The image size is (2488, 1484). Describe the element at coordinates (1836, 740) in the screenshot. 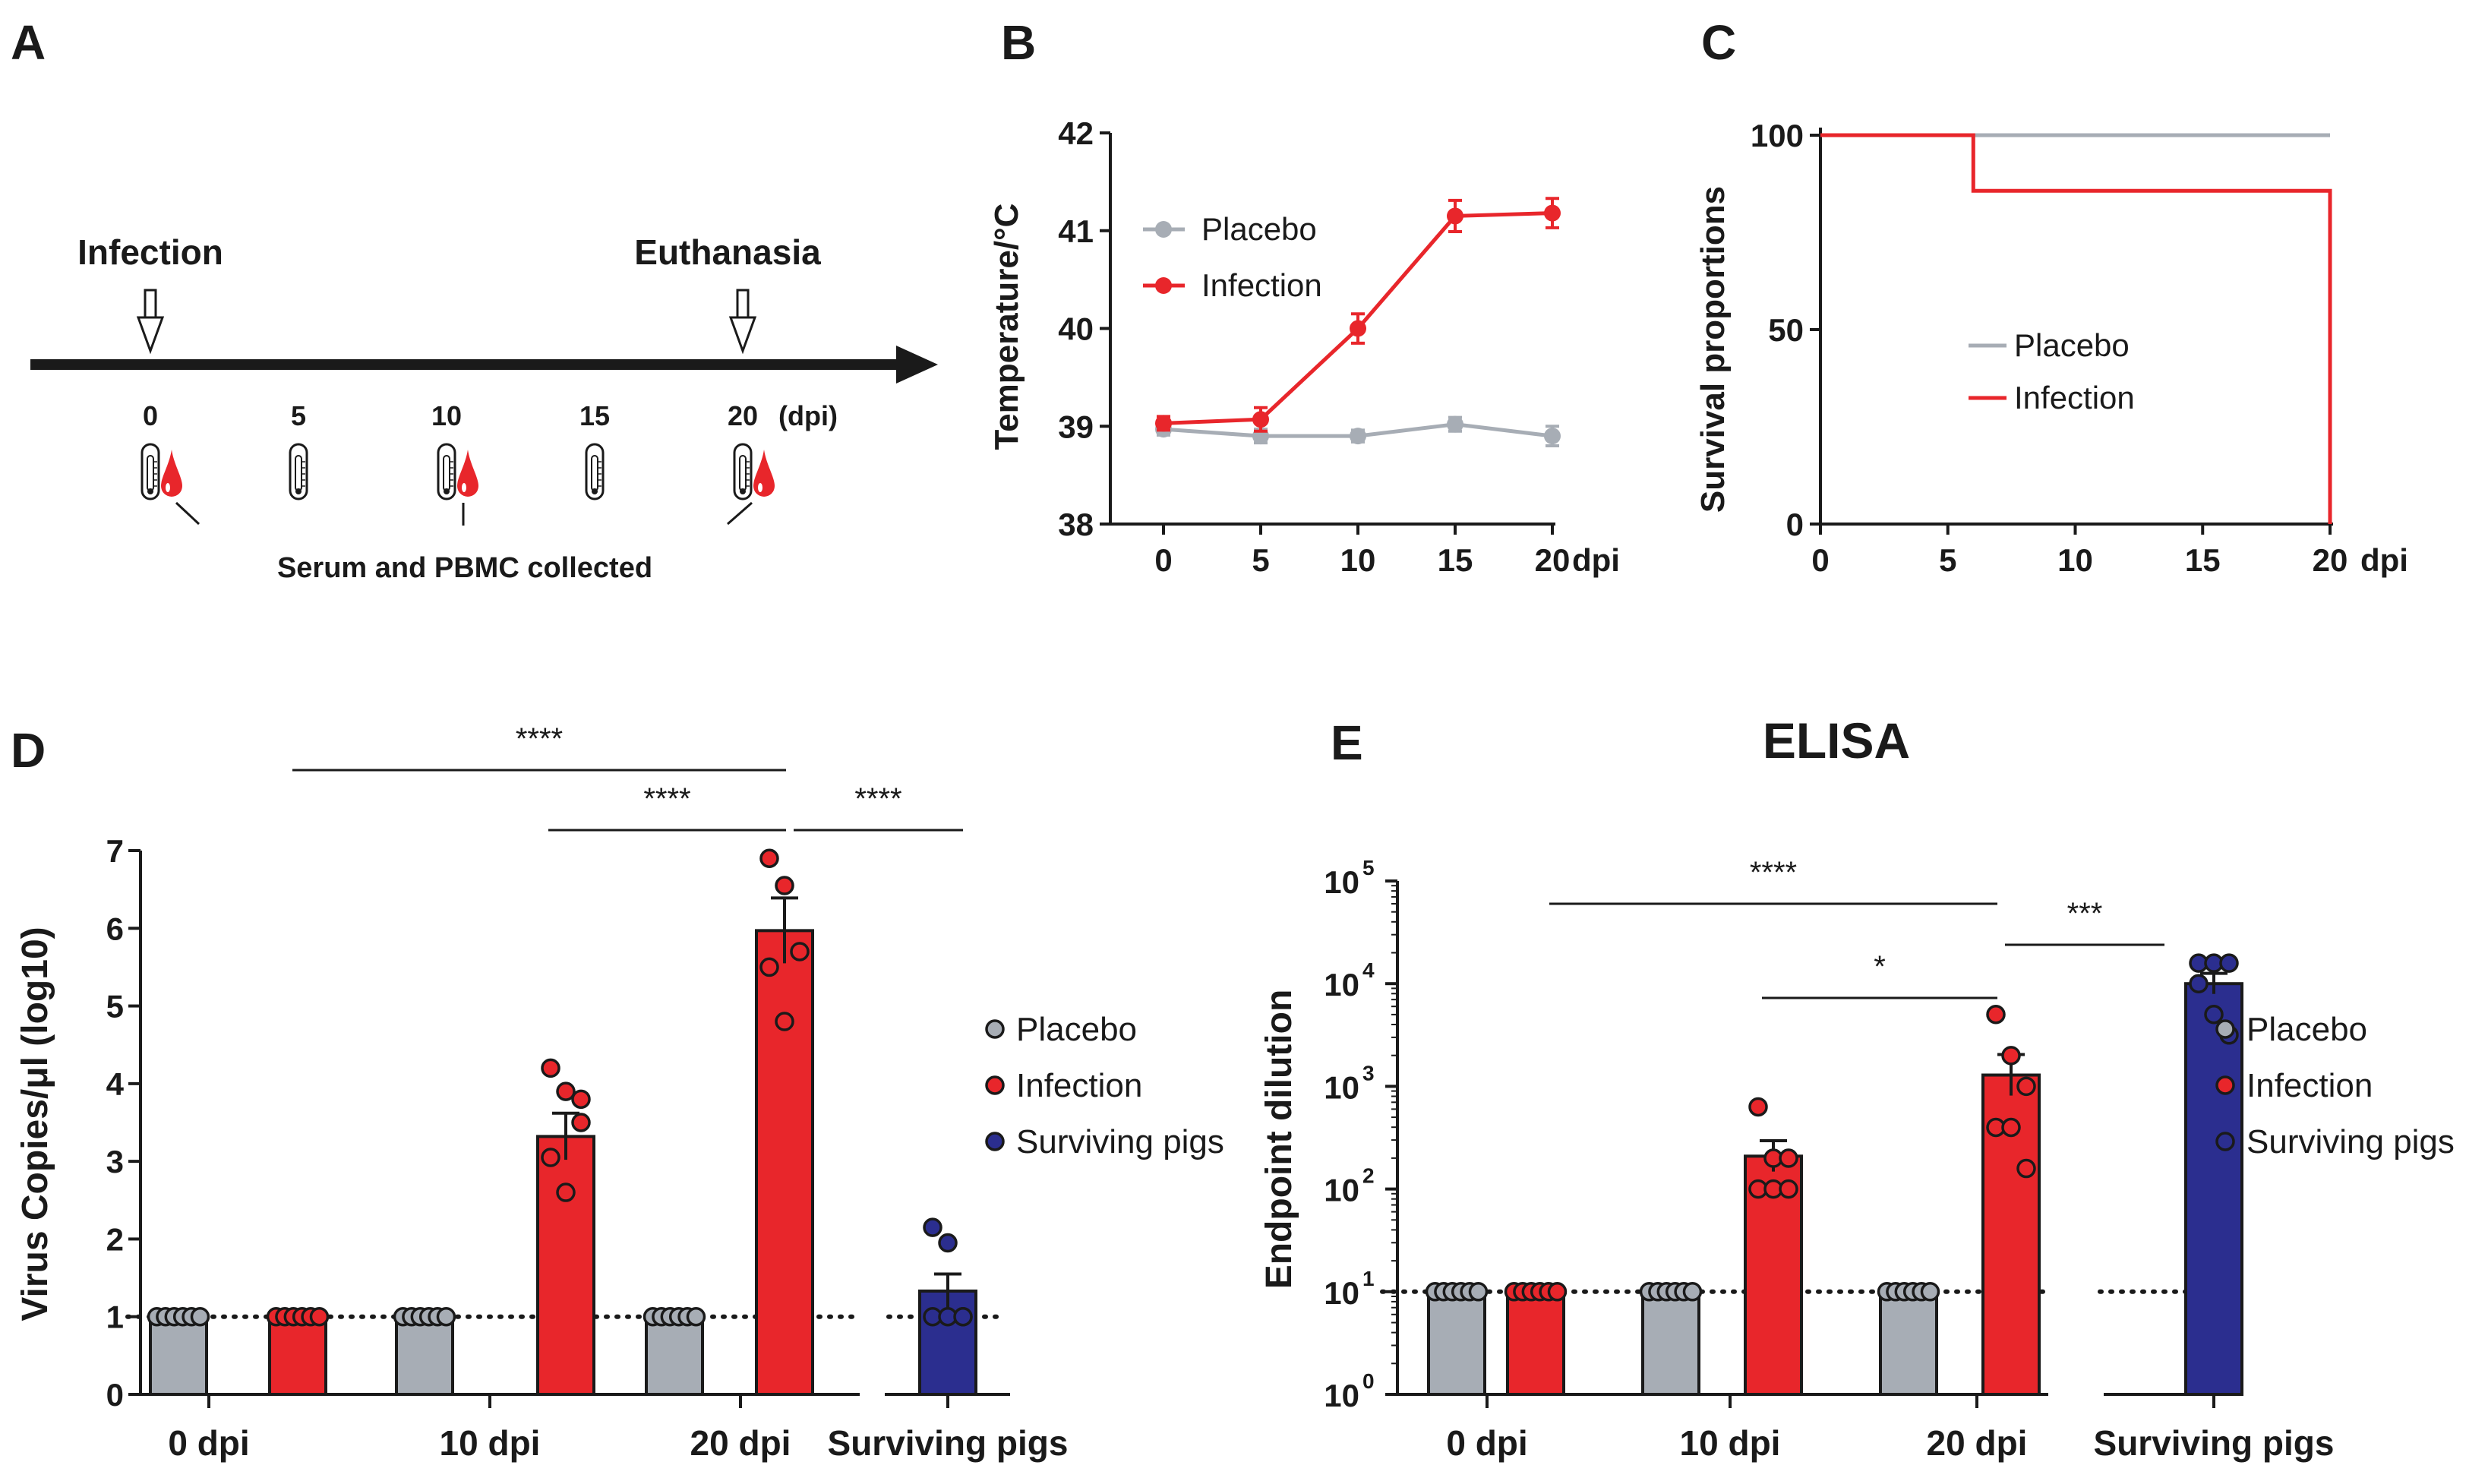

I see `chart-title: ELISA` at that location.